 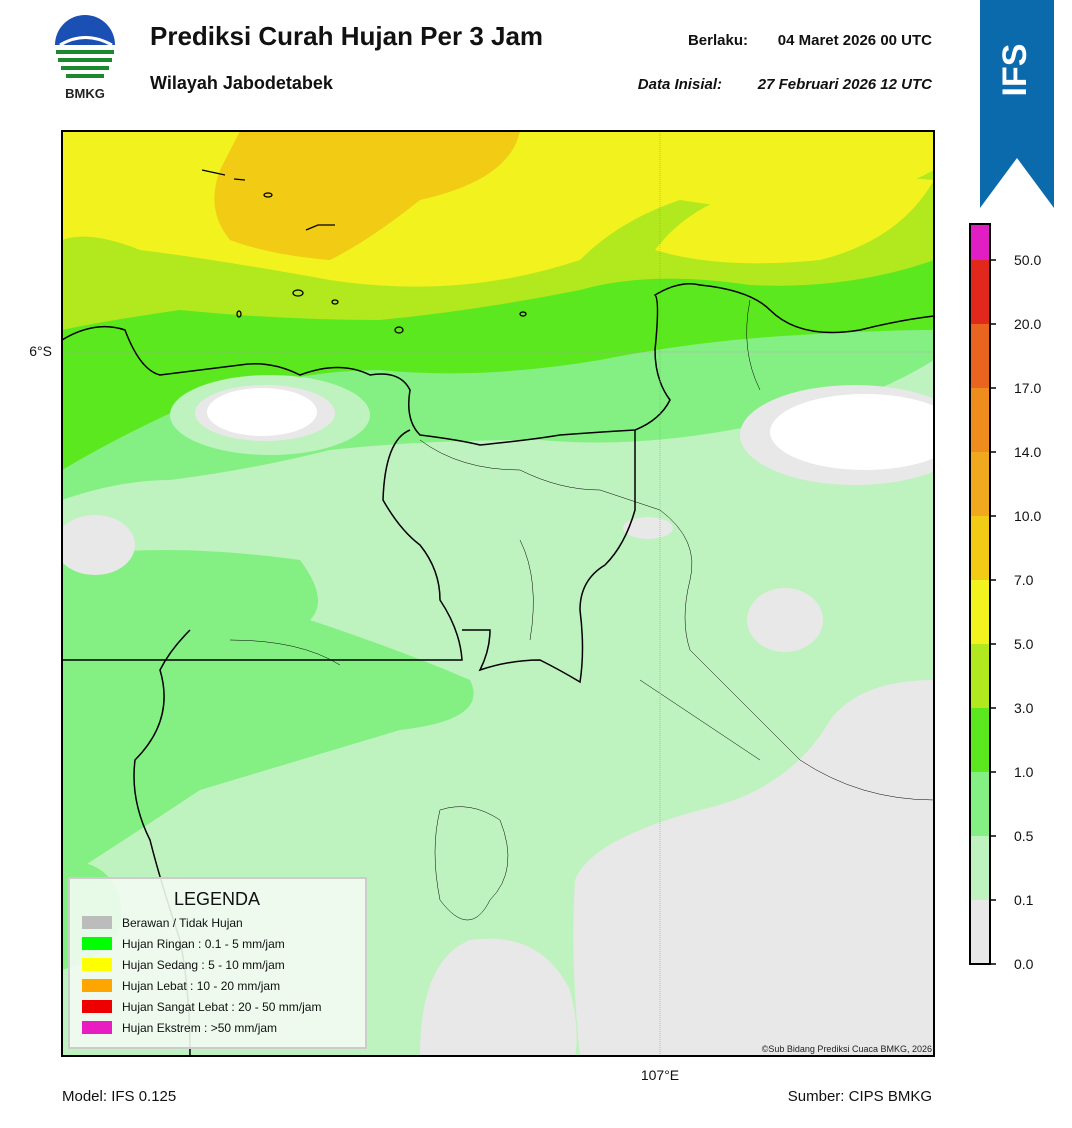 I want to click on lat-label: 6°S, so click(x=40, y=351).